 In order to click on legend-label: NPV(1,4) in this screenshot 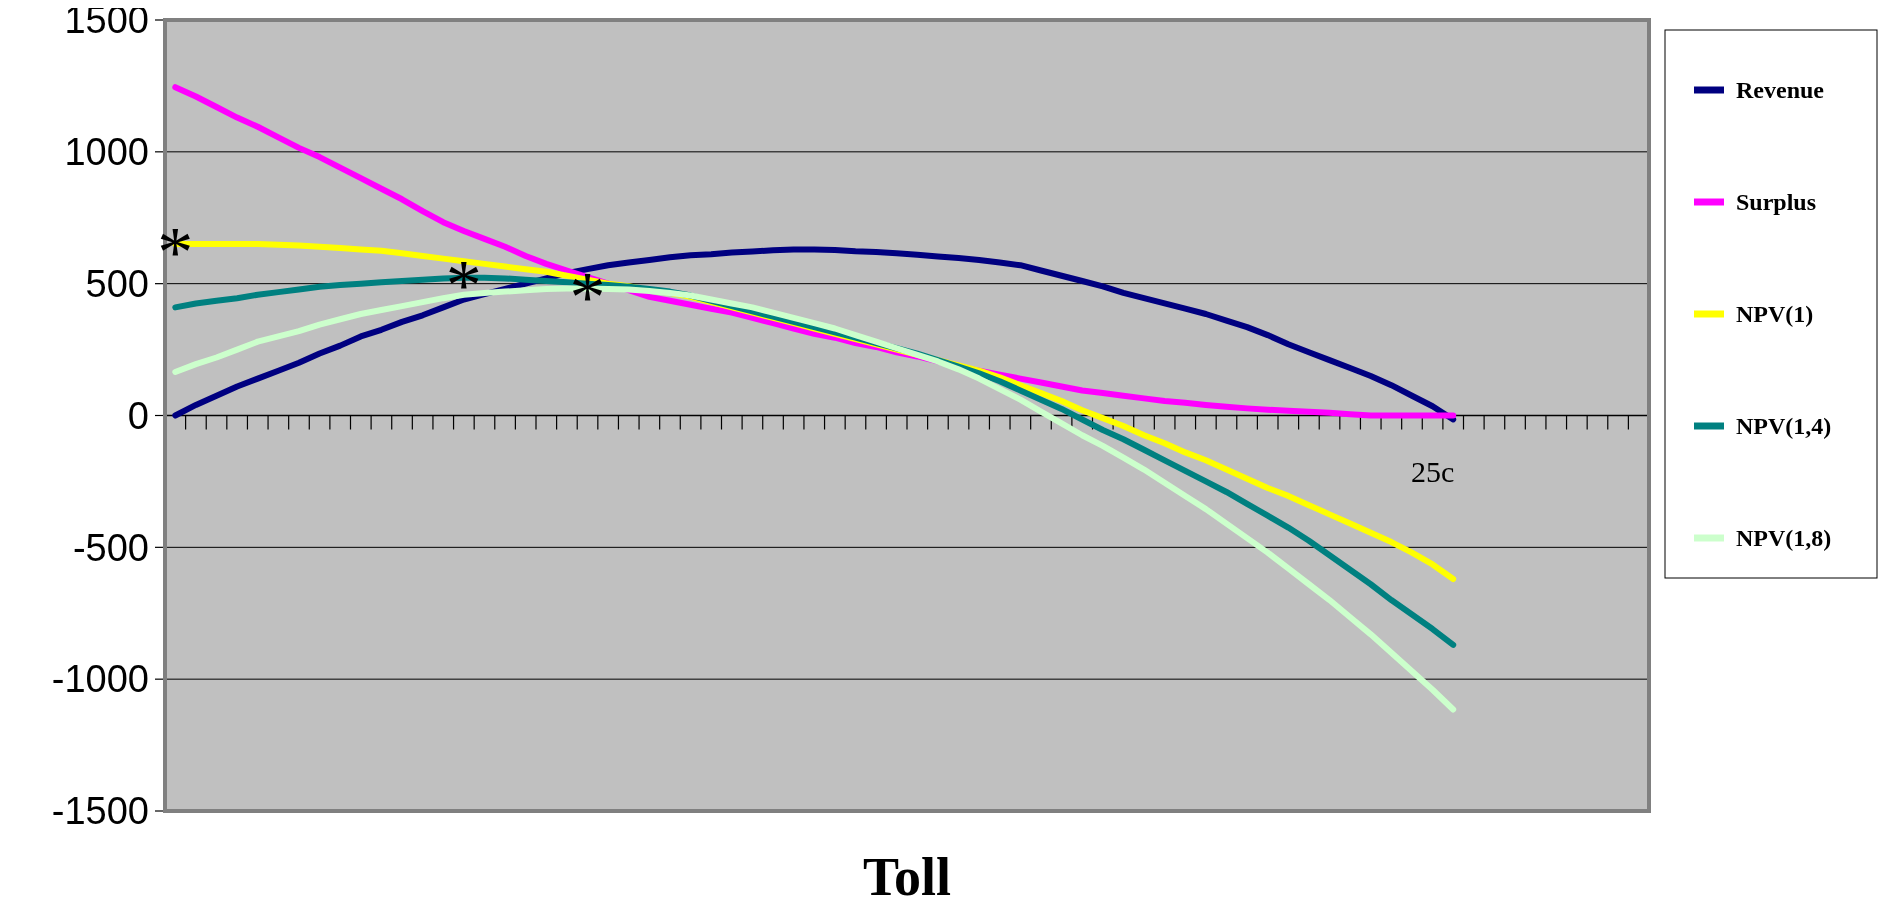, I will do `click(1784, 426)`.